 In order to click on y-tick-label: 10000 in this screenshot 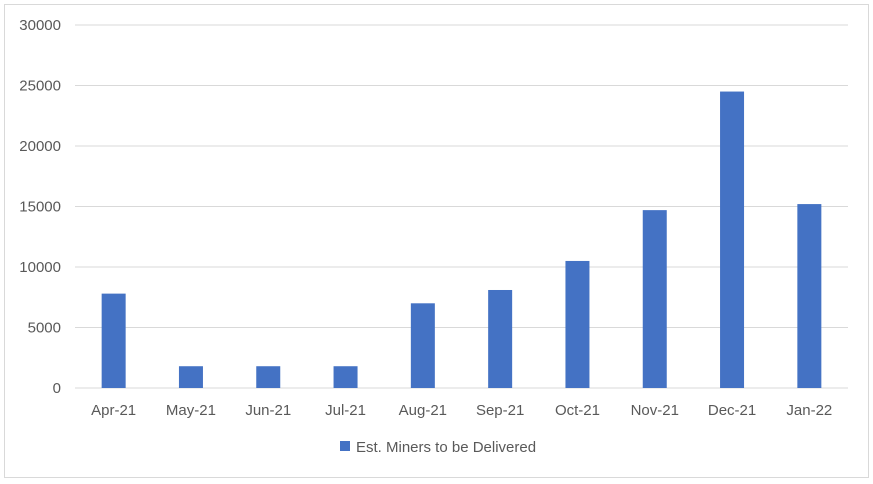, I will do `click(40, 267)`.